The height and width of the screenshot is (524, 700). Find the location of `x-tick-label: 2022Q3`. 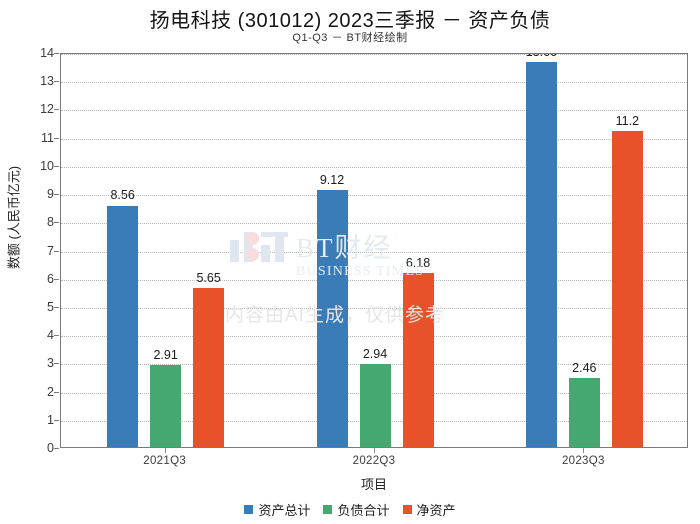

x-tick-label: 2022Q3 is located at coordinates (374, 461).